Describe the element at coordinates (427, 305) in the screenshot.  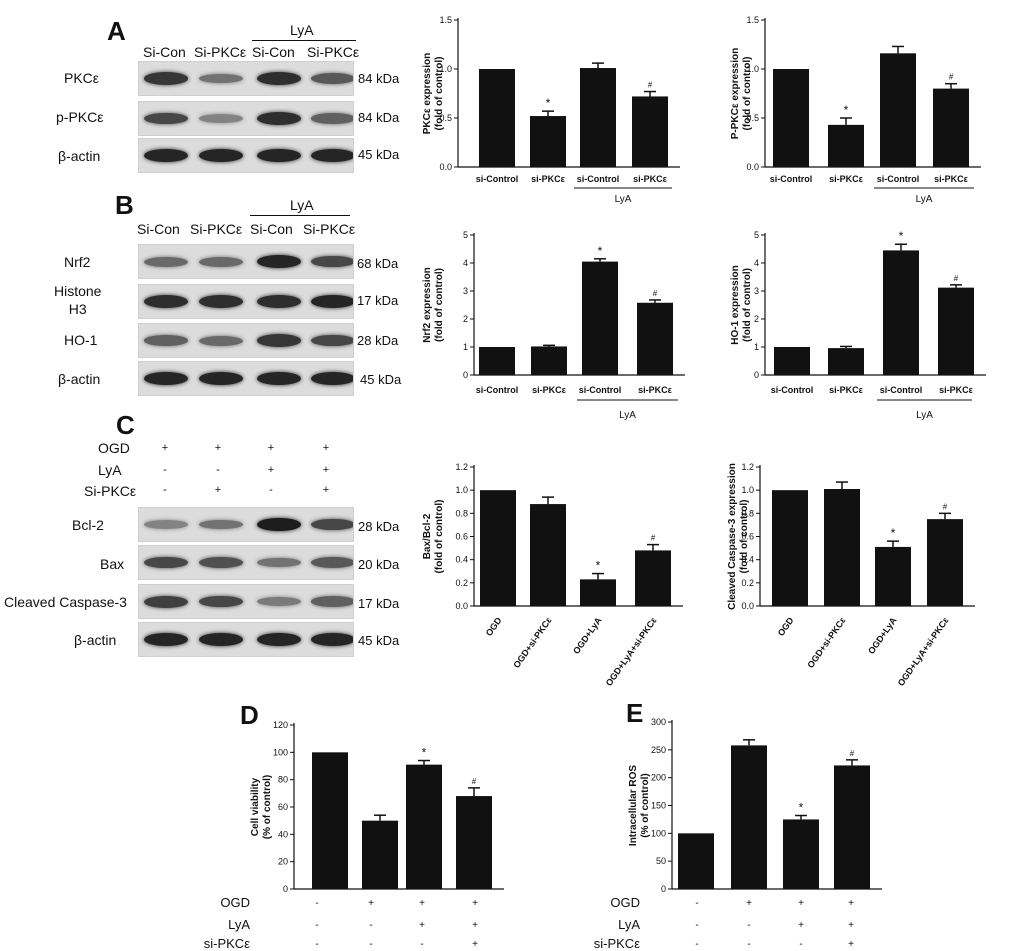
I see `y-axis-label: Nrf2 expression` at that location.